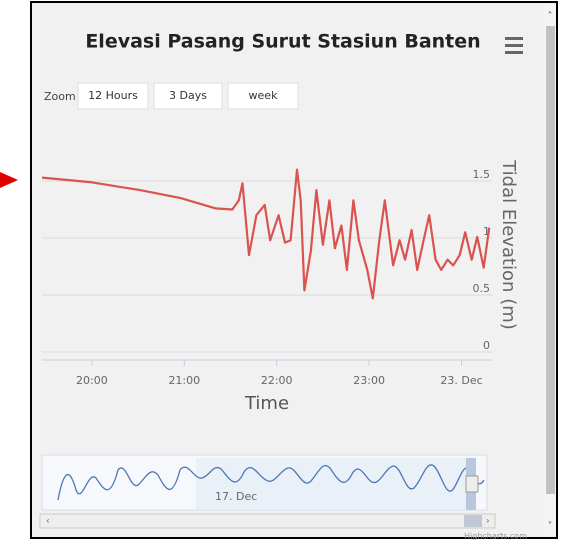 The height and width of the screenshot is (544, 567). I want to click on x-axis-title: Time, so click(266, 403).